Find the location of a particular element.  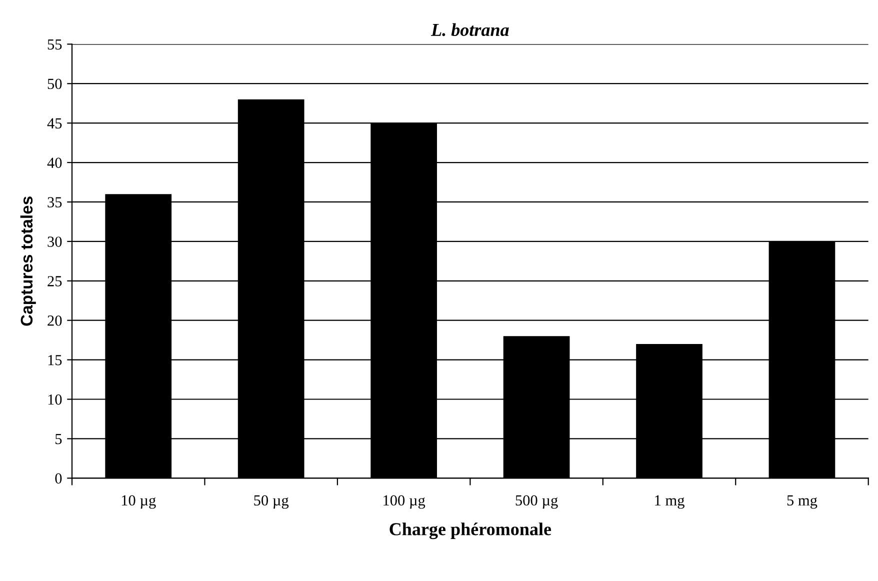

y-tick-label: 45 is located at coordinates (54, 123).